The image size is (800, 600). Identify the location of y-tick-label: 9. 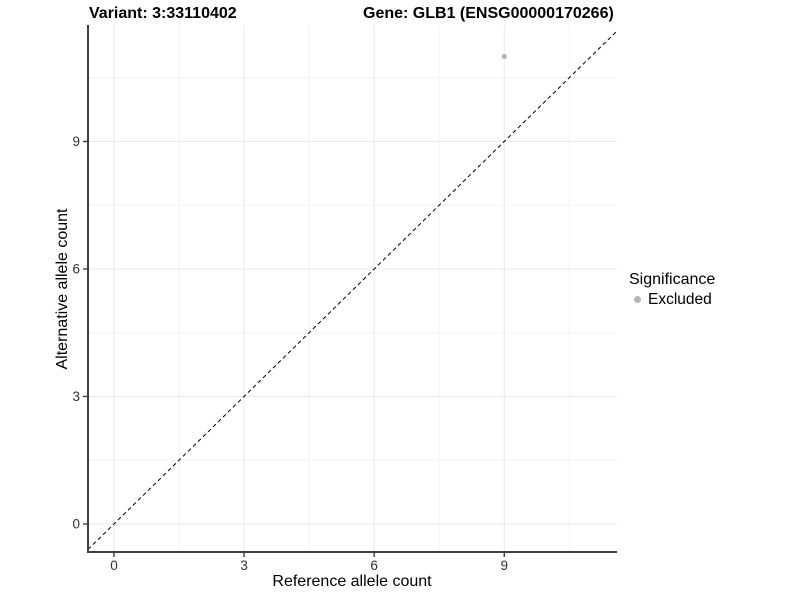
(76, 141).